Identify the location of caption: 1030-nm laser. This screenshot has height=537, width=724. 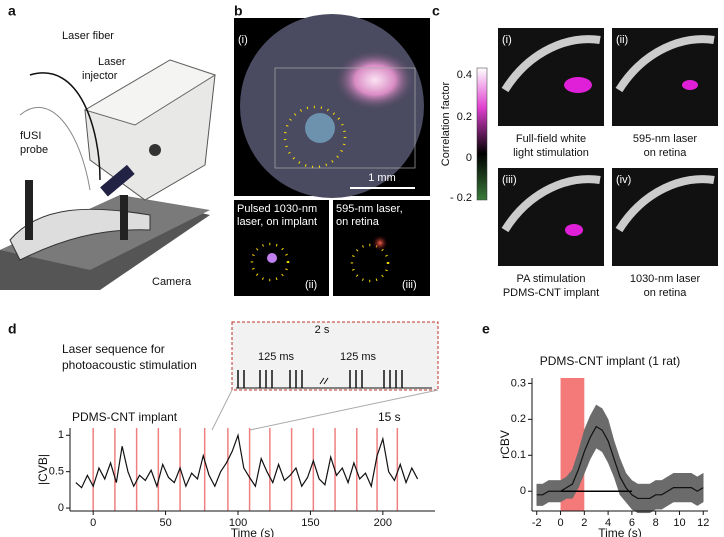
(665, 279).